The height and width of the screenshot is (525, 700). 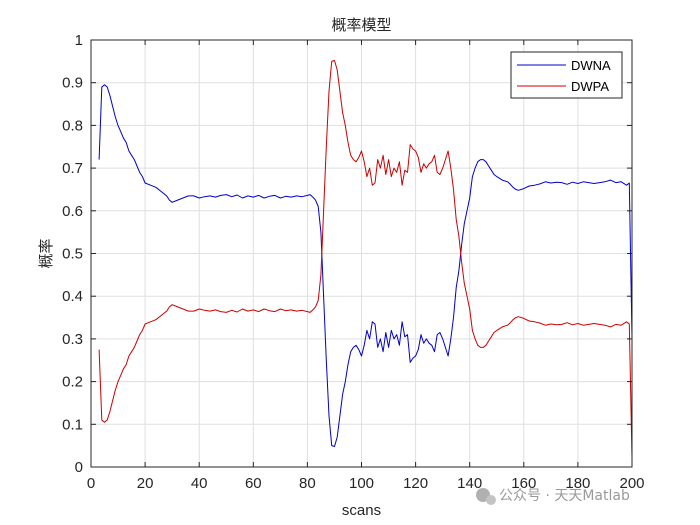 What do you see at coordinates (307, 483) in the screenshot?
I see `x-tick-label: 80` at bounding box center [307, 483].